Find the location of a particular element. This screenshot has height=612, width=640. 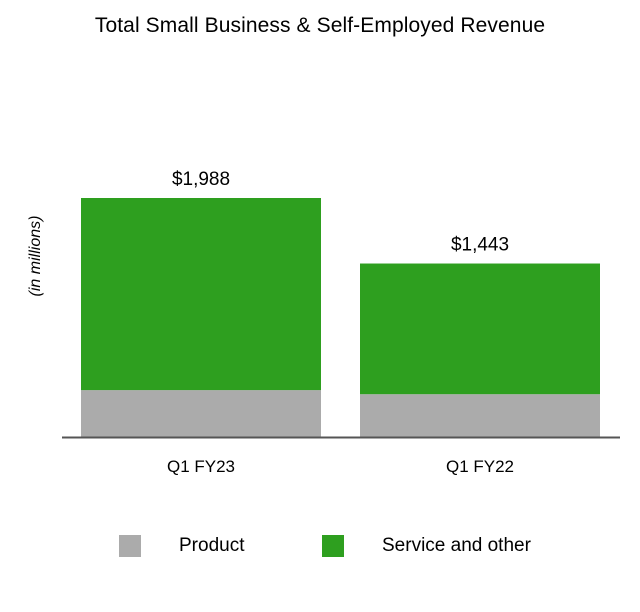

bar-service-q1-fy22 is located at coordinates (480, 329).